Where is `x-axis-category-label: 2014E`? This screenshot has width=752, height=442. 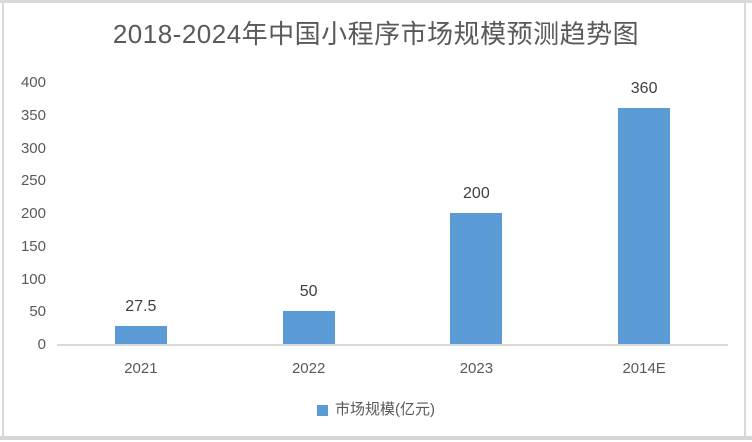 x-axis-category-label: 2014E is located at coordinates (644, 368).